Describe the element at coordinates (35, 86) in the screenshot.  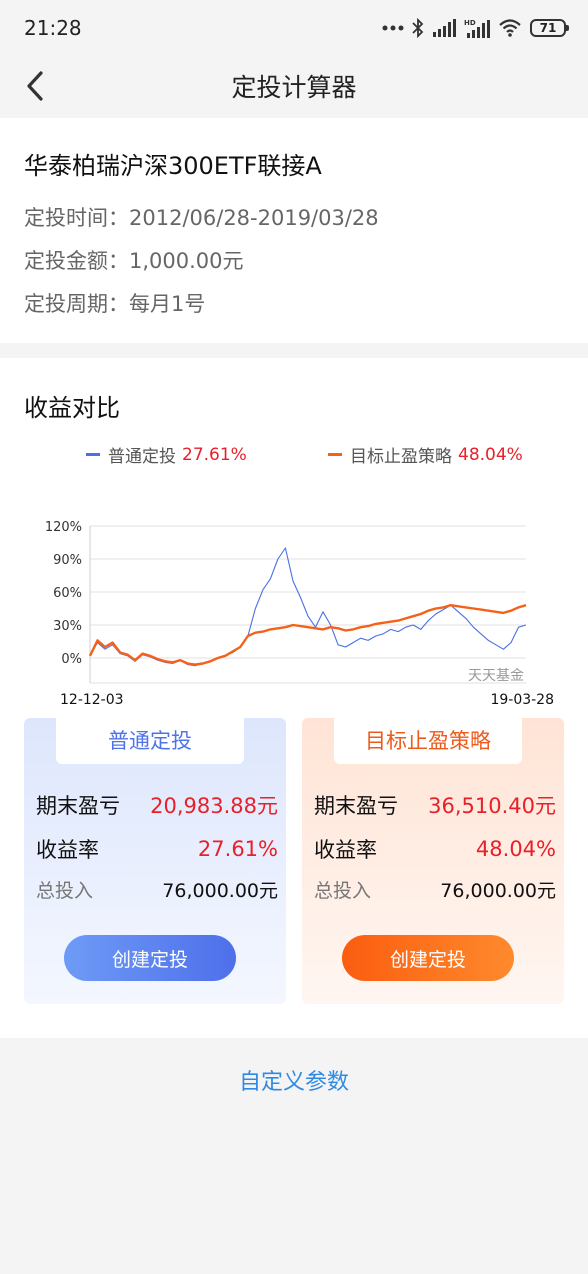
I see `chevron-left-icon` at that location.